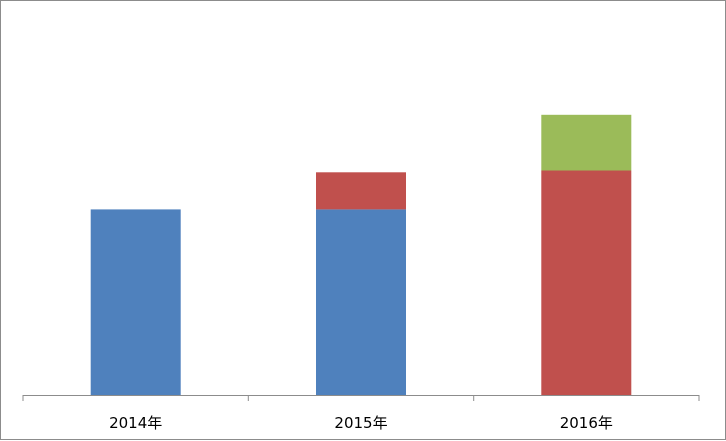 The width and height of the screenshot is (726, 441). Describe the element at coordinates (586, 142) in the screenshot. I see `bar-segment-2016年-series-3` at that location.